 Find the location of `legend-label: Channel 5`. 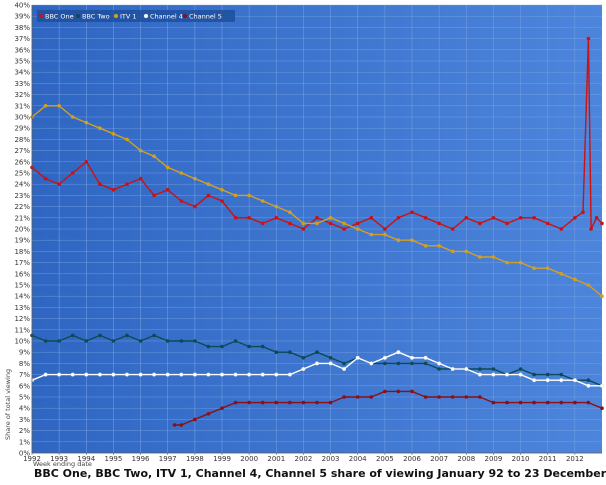

legend-label: Channel 5 is located at coordinates (205, 17).